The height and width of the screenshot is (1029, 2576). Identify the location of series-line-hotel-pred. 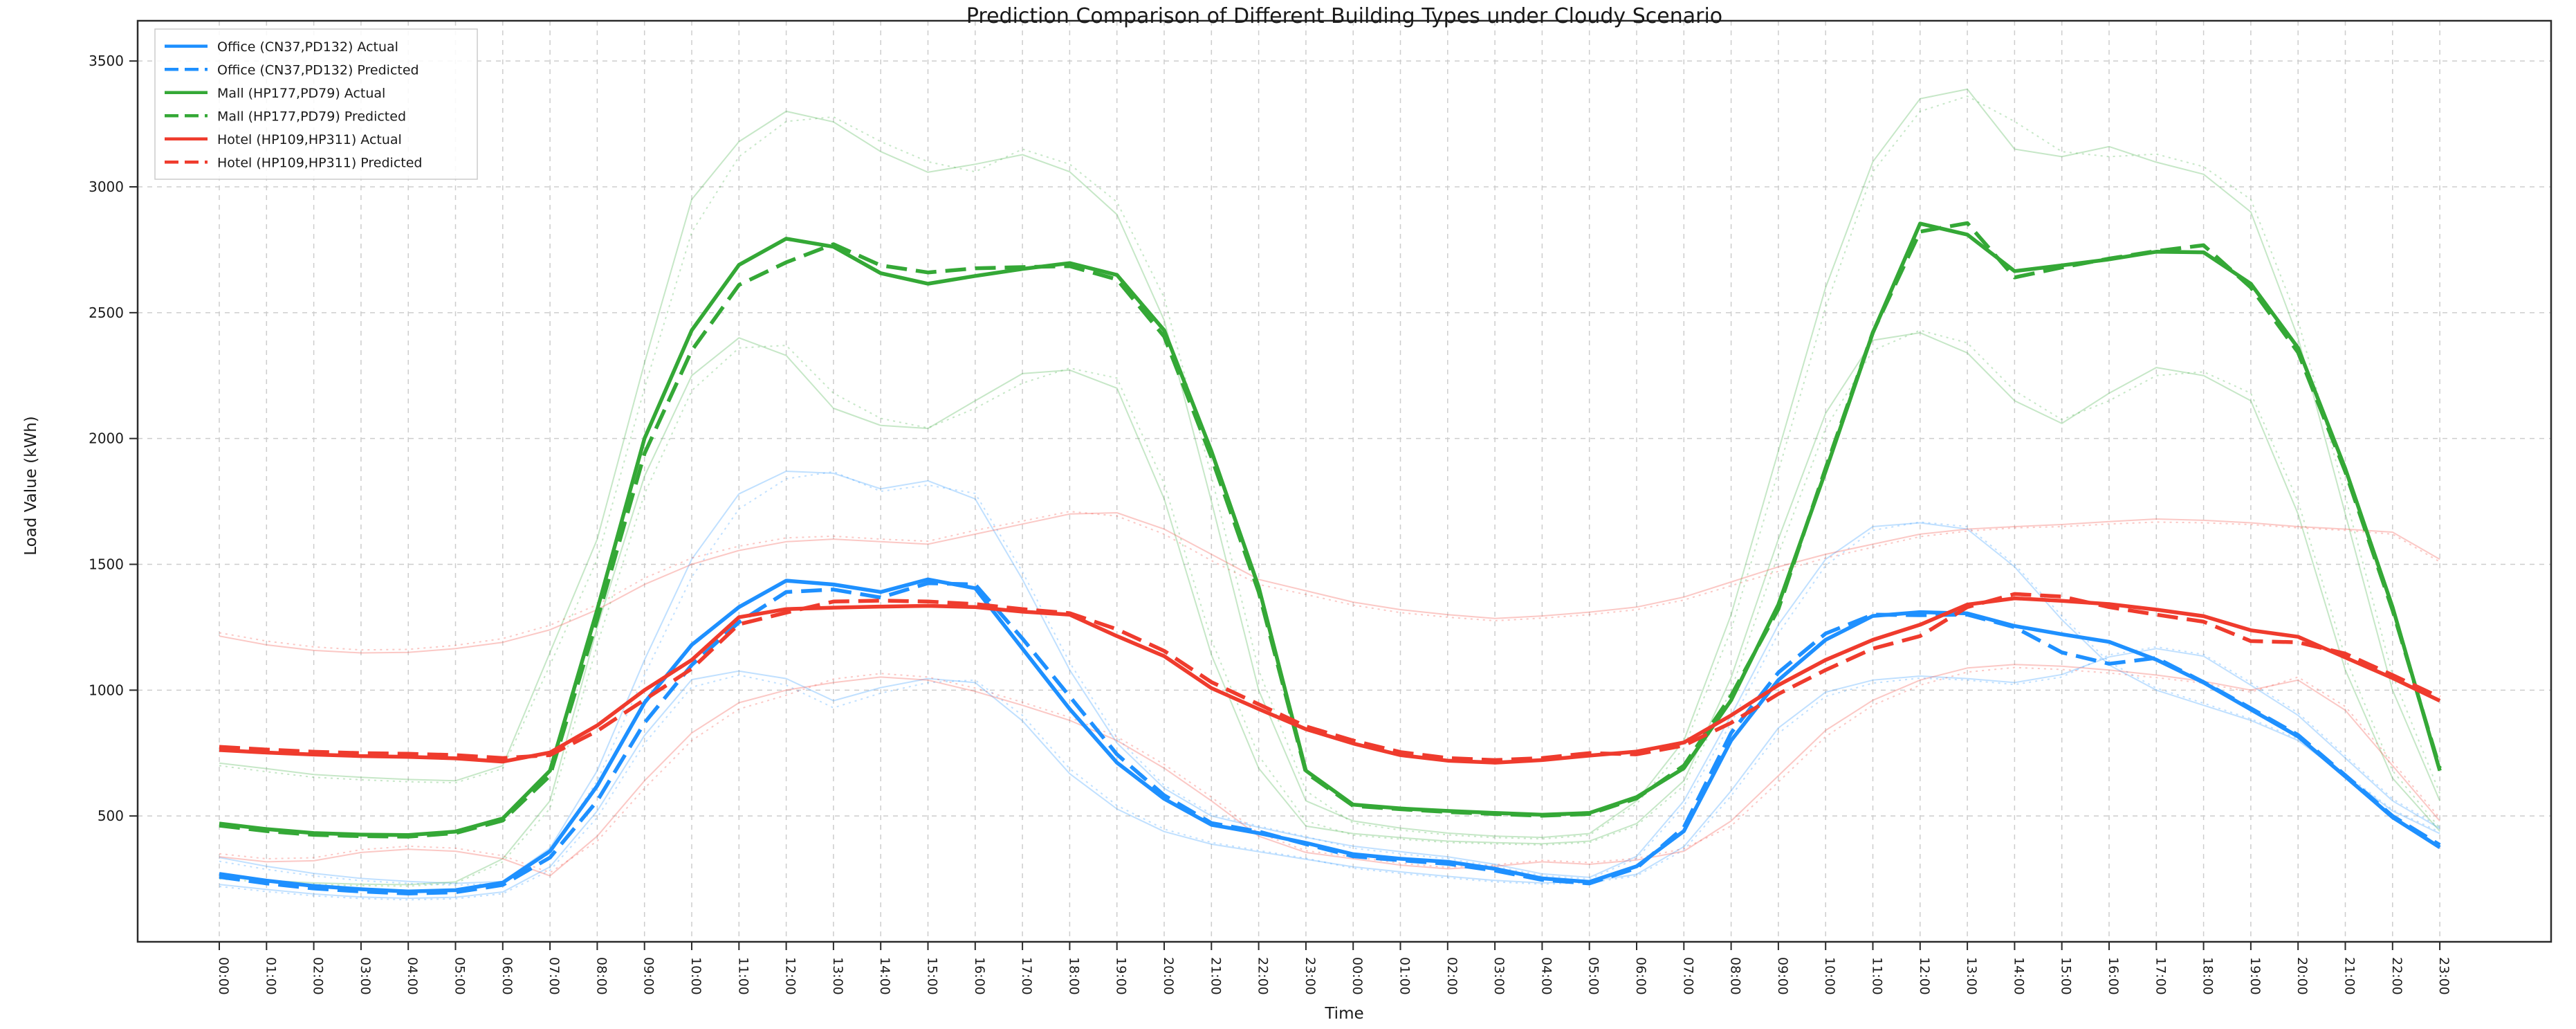
(1330, 677).